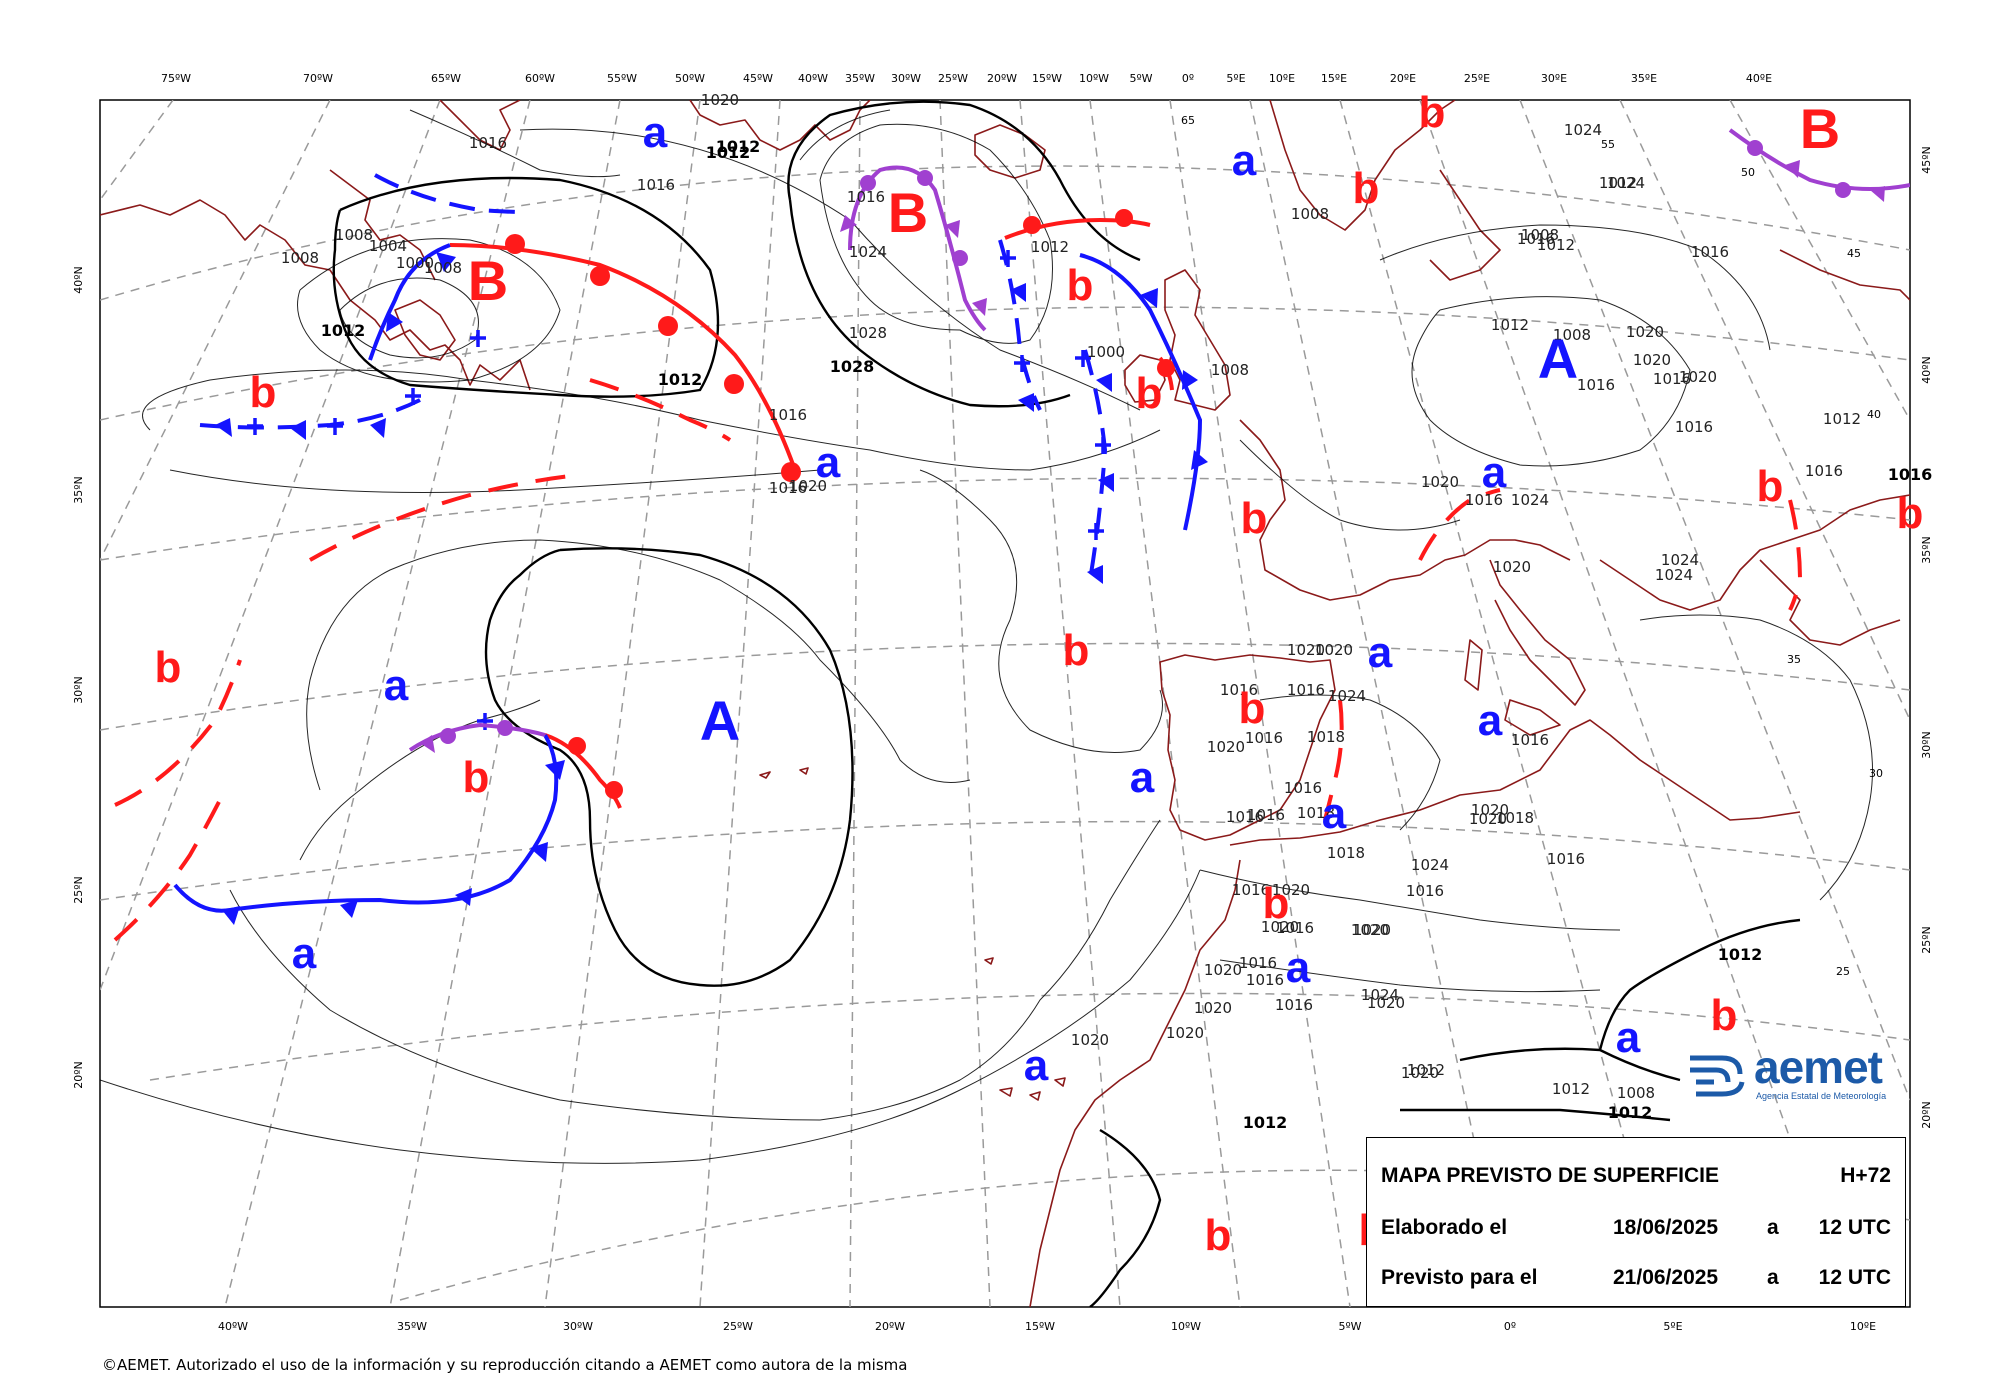  I want to click on longitude-label: 70ºW, so click(318, 78).